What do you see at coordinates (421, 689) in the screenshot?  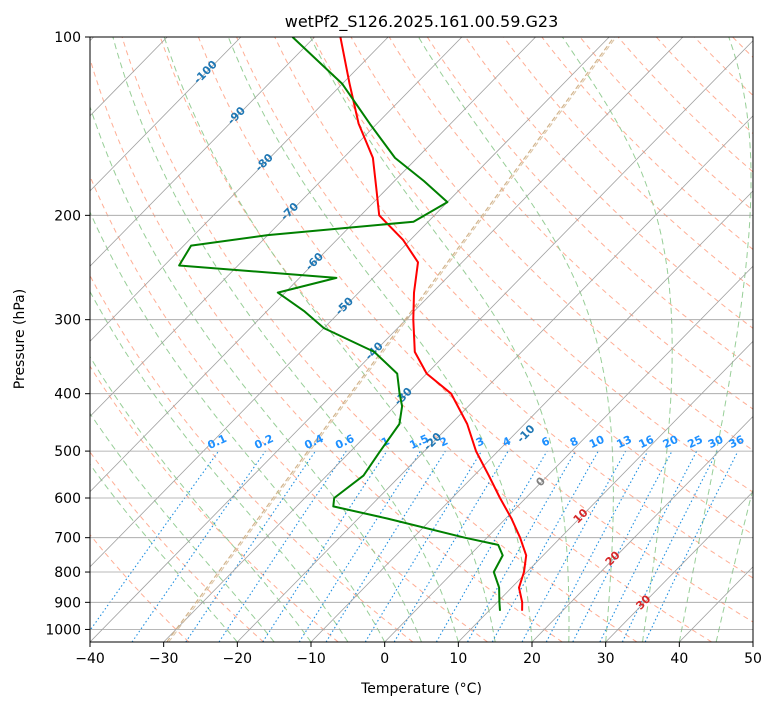 I see `x-axis-label: Temperature (°C)` at bounding box center [421, 689].